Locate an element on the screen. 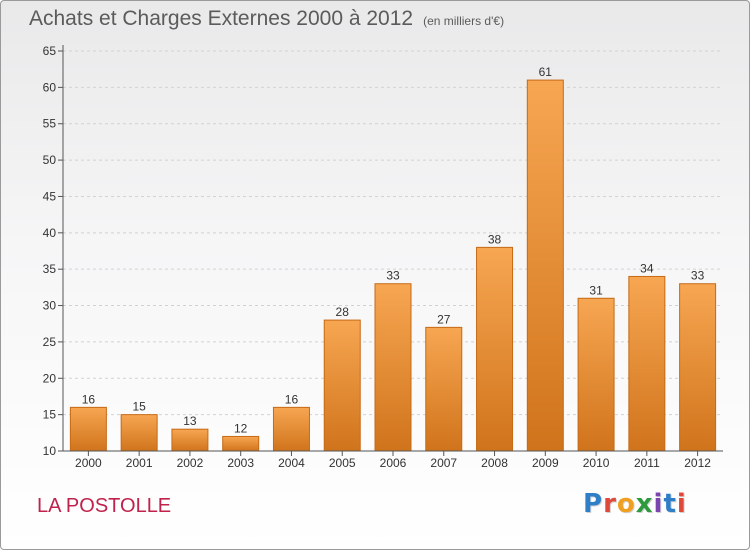 This screenshot has height=550, width=750. data-label: 38 is located at coordinates (495, 239).